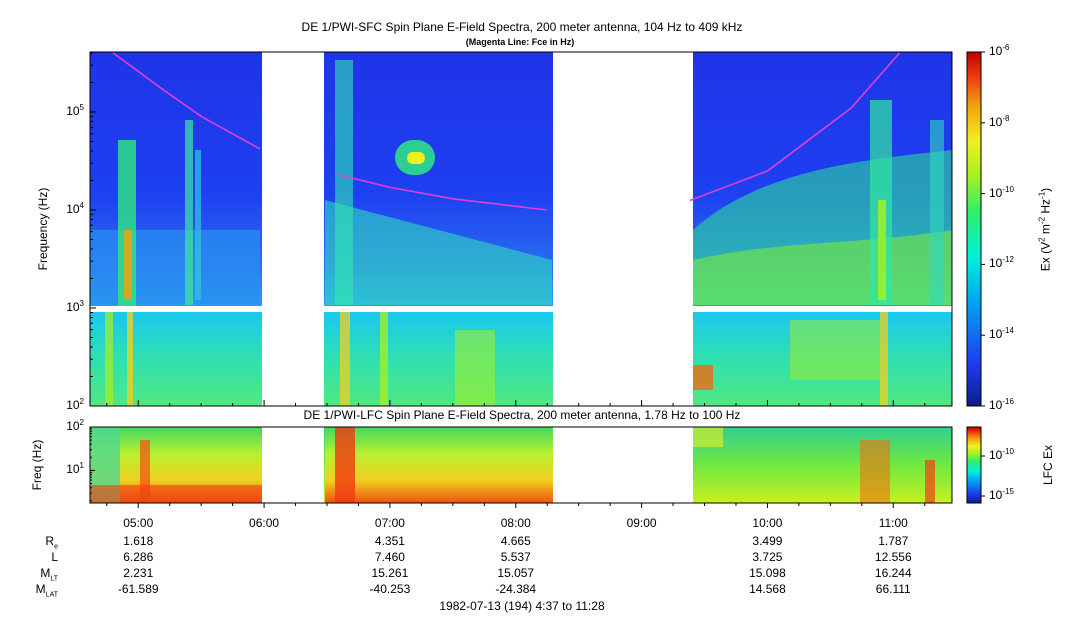 The height and width of the screenshot is (620, 1083). Describe the element at coordinates (75, 208) in the screenshot. I see `sfc-y-tick-label: 10⁴` at that location.